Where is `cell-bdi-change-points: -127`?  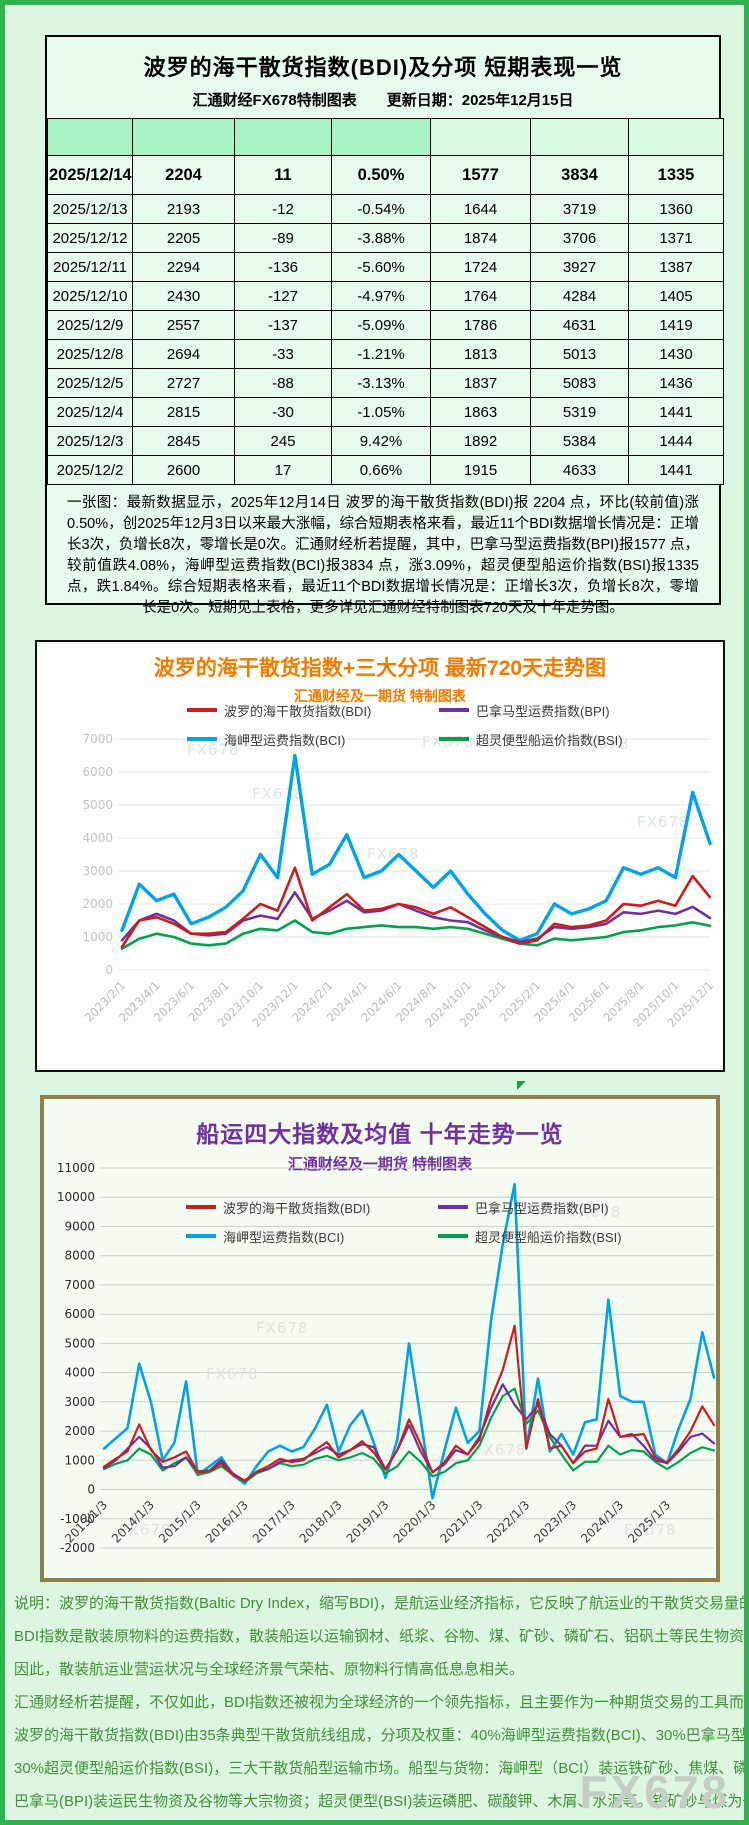 cell-bdi-change-points: -127 is located at coordinates (283, 296).